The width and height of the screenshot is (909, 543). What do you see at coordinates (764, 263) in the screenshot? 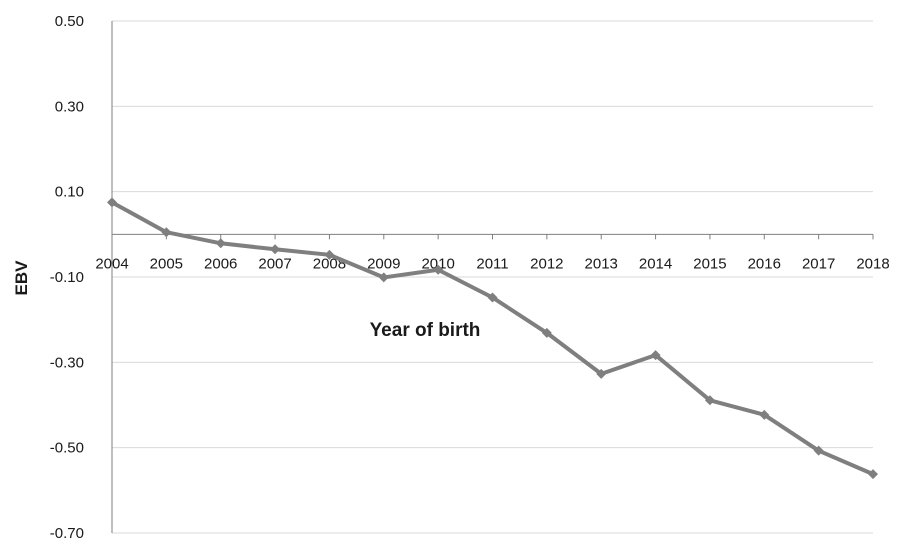
I see `x-tick-label: 2016` at bounding box center [764, 263].